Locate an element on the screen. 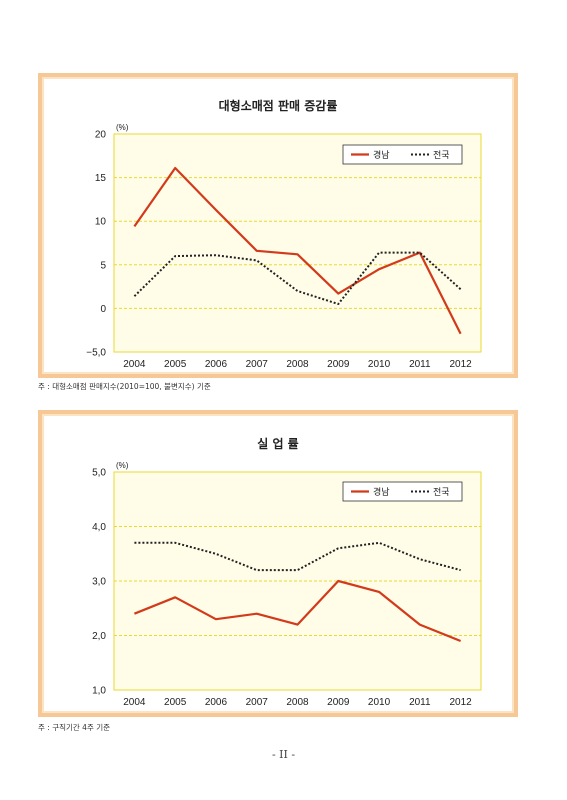 The image size is (567, 800). y-tick-label: 20 is located at coordinates (101, 135).